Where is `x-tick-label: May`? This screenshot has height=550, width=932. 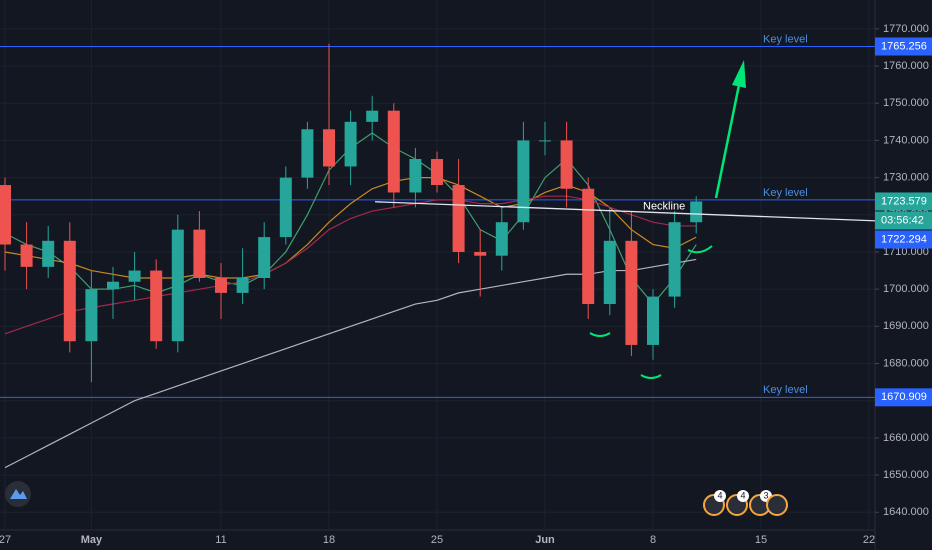 x-tick-label: May is located at coordinates (92, 540).